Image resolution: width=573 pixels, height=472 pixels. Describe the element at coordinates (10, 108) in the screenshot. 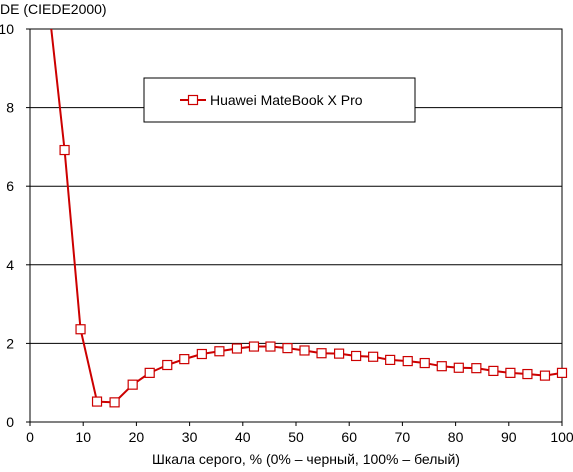

I see `y-tick-label: 8` at that location.